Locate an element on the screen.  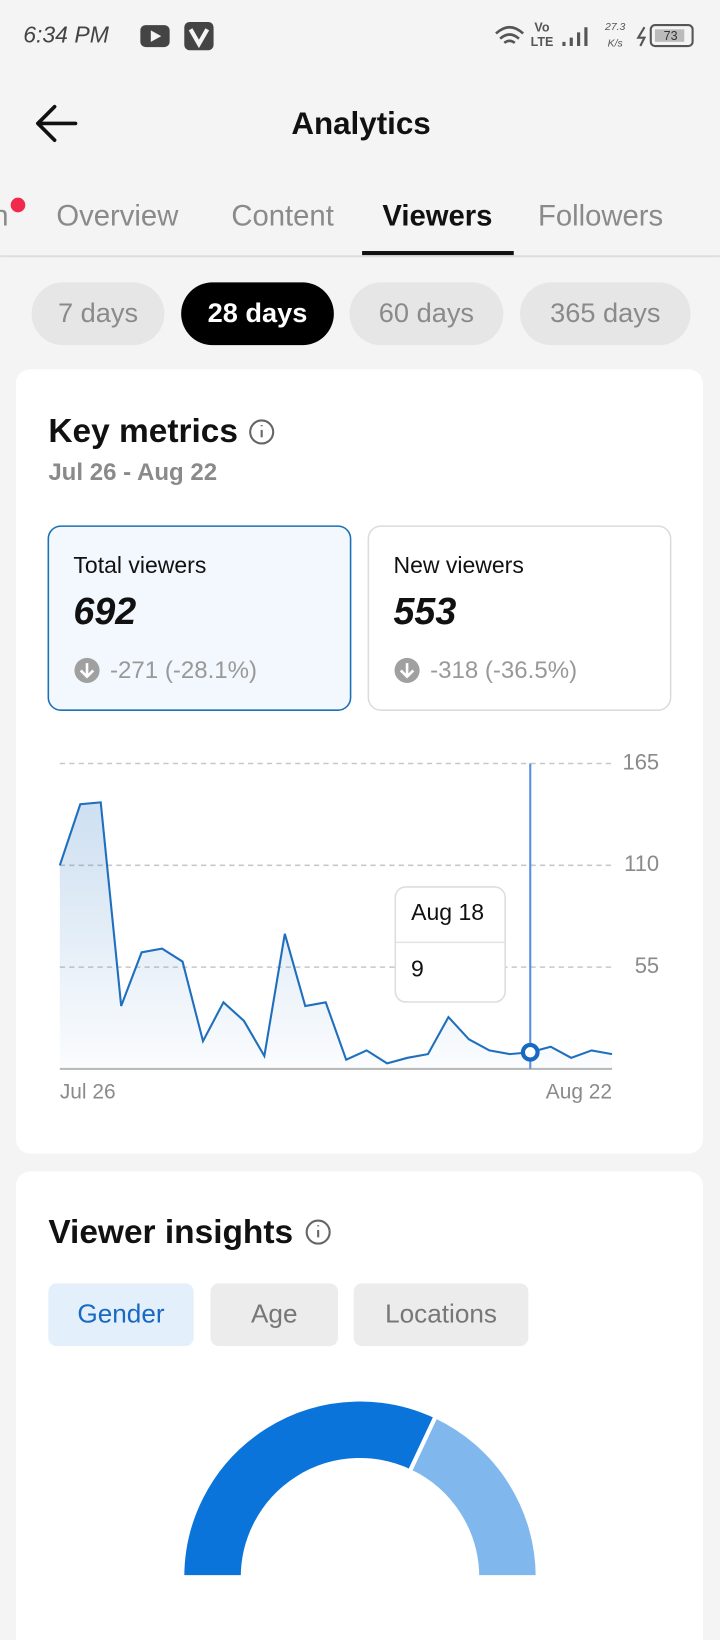
insight-tabs: Gender Age Locations is located at coordinates (288, 1315).